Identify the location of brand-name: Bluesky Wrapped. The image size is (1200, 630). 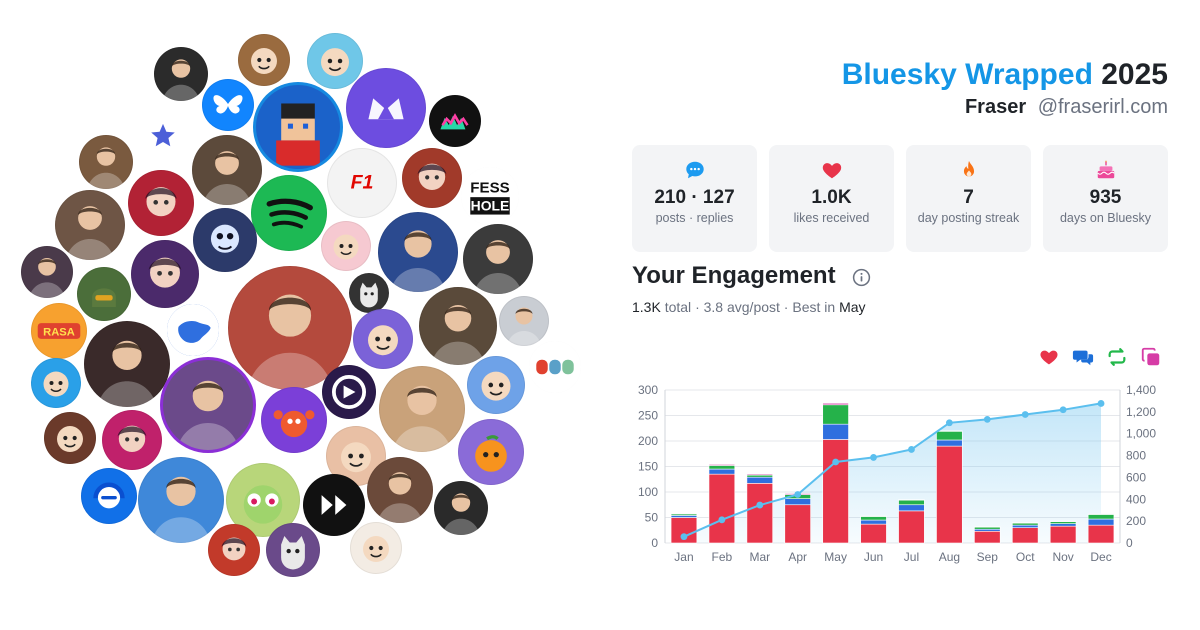
(967, 74).